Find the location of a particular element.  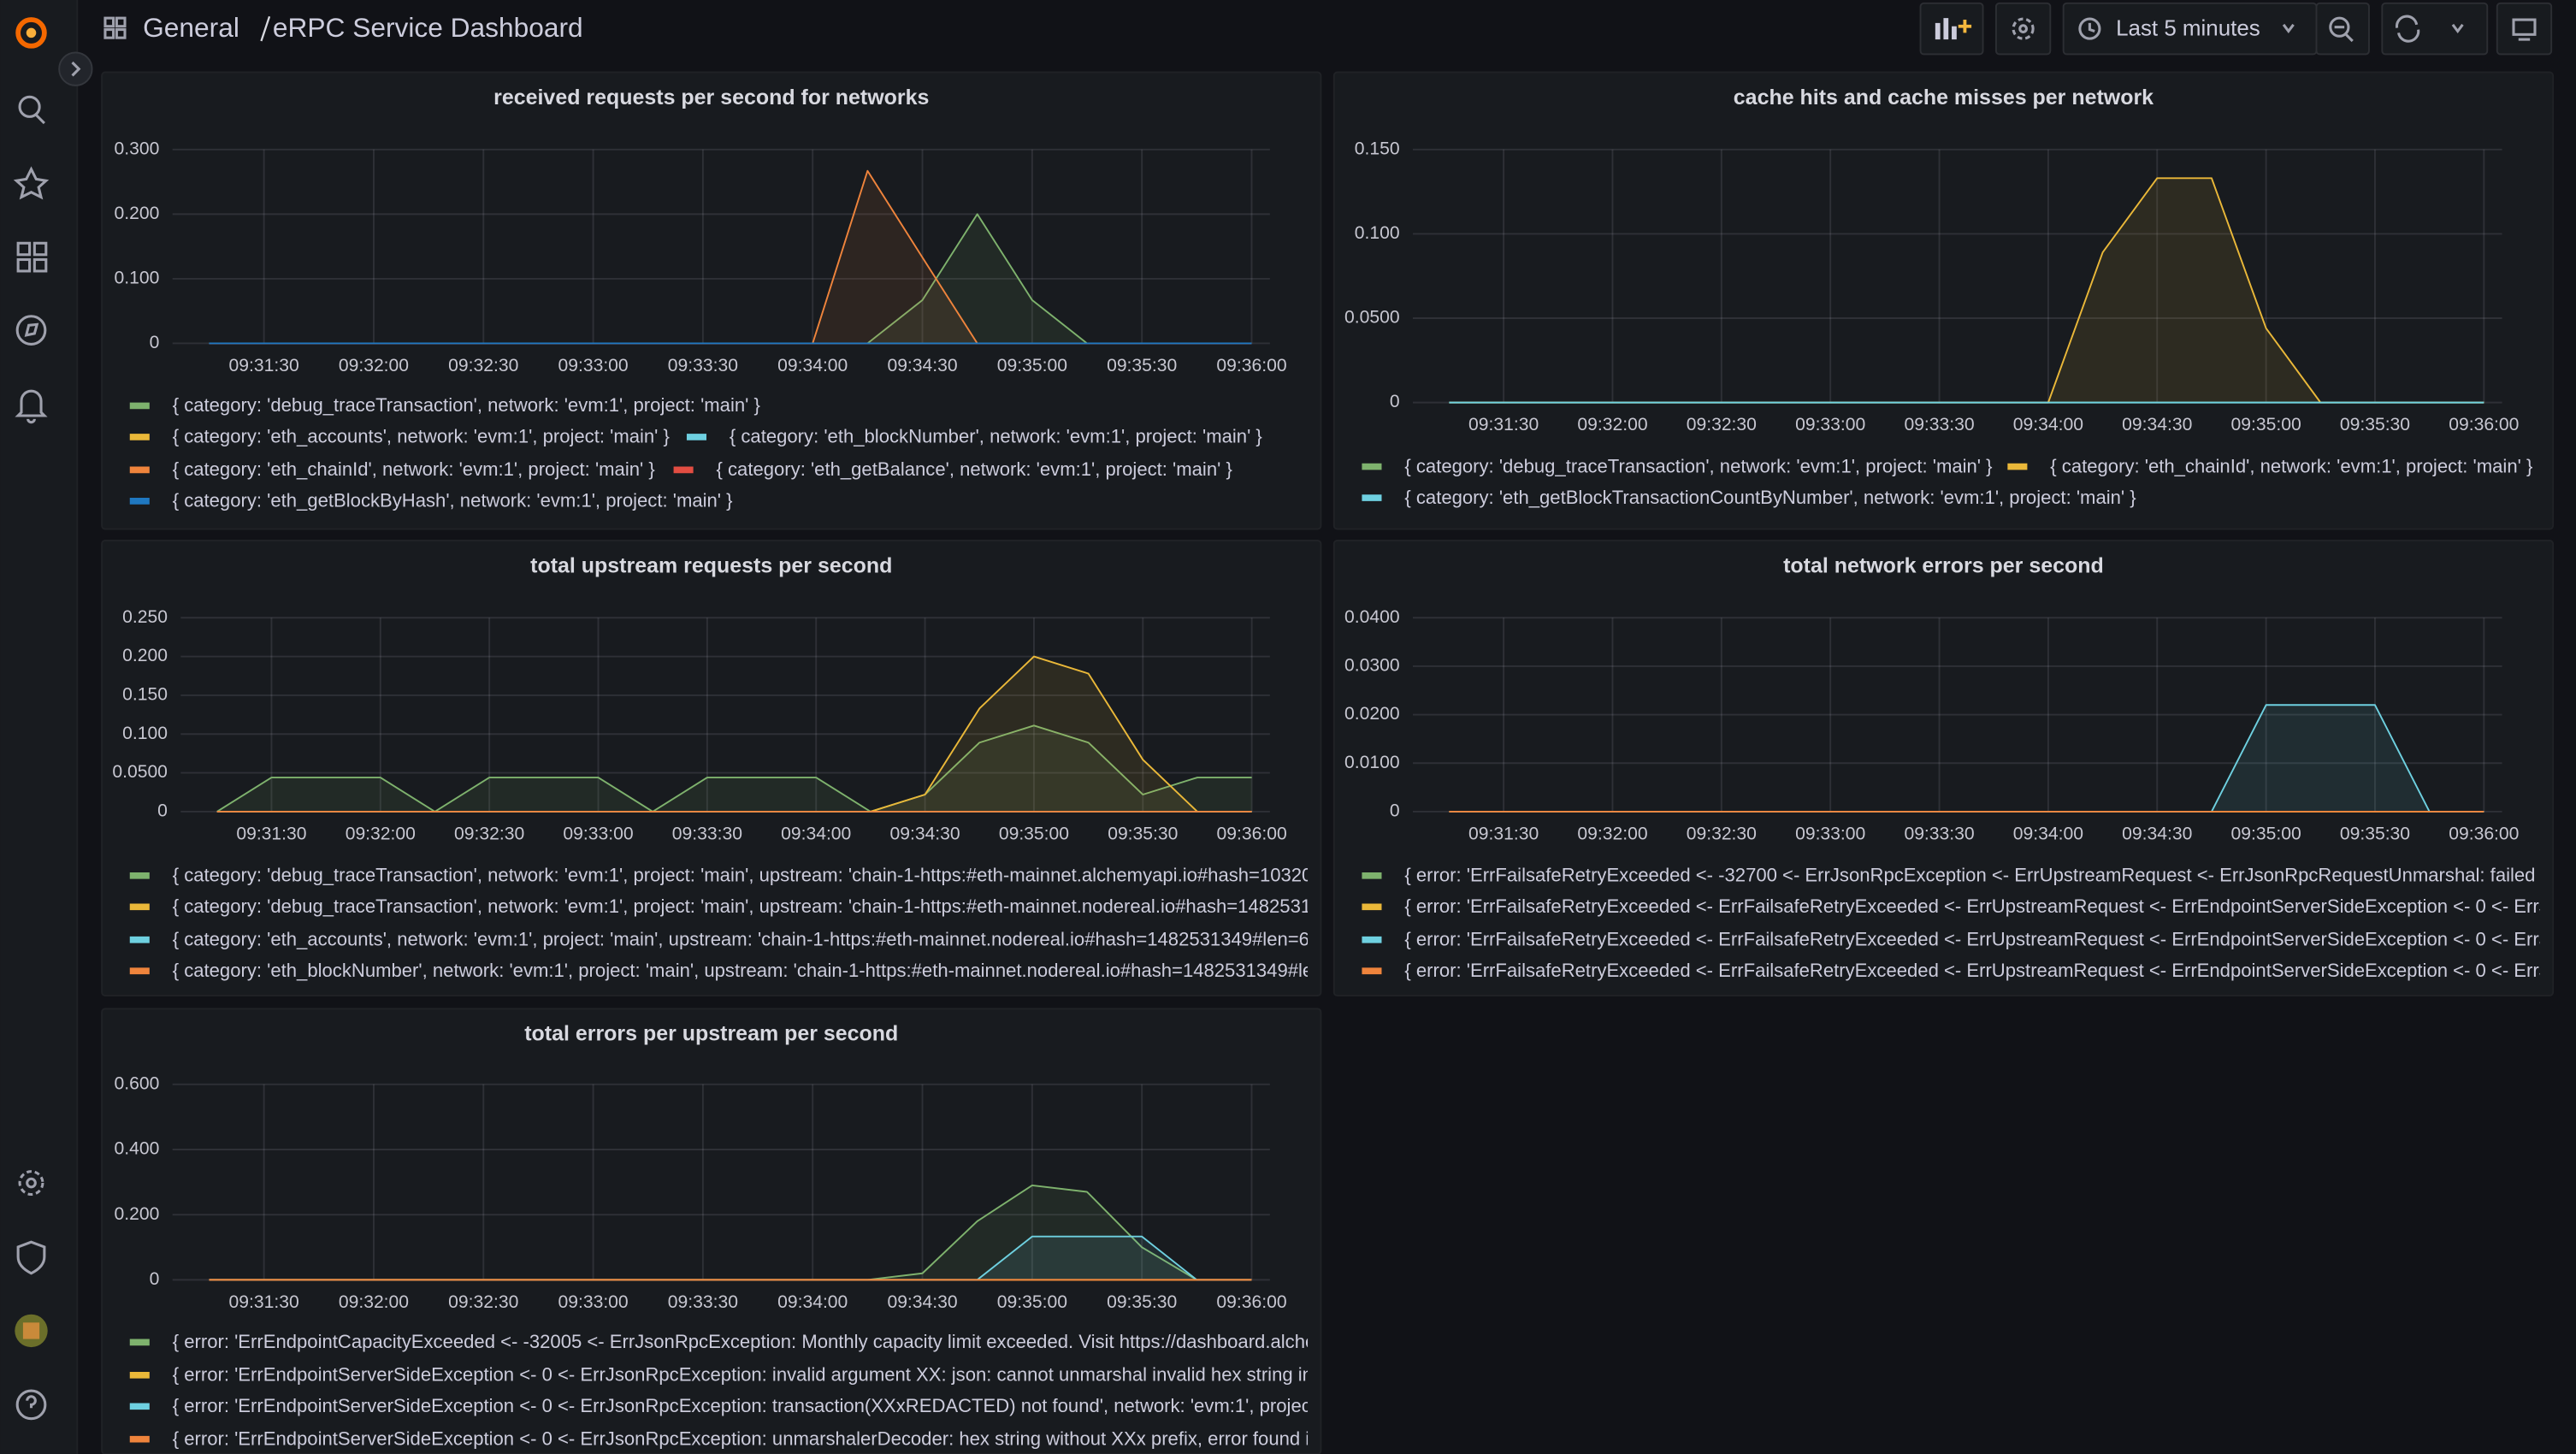

breadcrumb-separator is located at coordinates (265, 28).